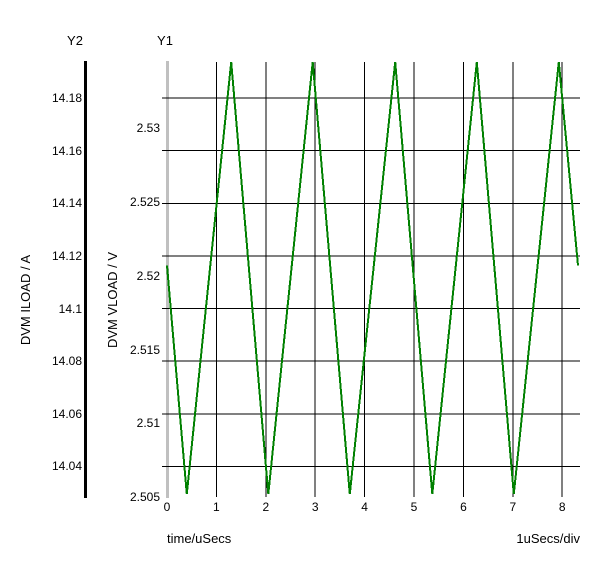  Describe the element at coordinates (66, 361) in the screenshot. I see `y2-tick-label: 14.08` at that location.